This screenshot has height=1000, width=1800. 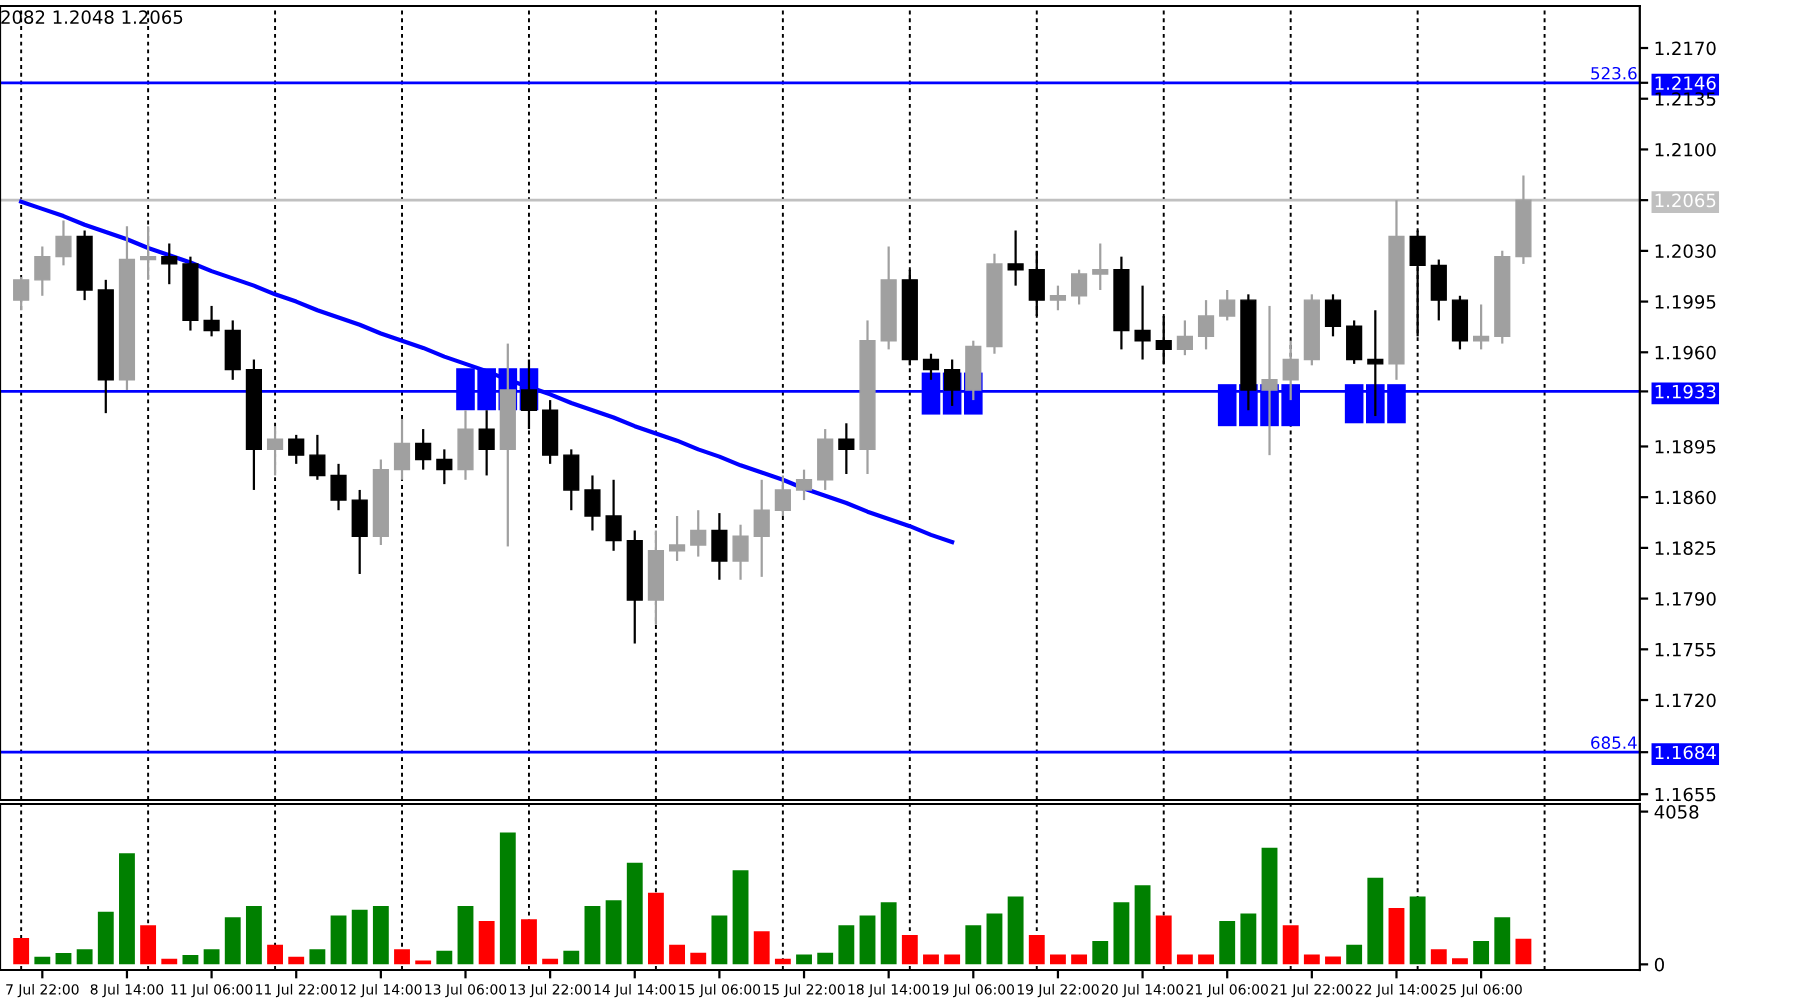 What do you see at coordinates (1685, 752) in the screenshot?
I see `y-tick-label: 1.1684` at bounding box center [1685, 752].